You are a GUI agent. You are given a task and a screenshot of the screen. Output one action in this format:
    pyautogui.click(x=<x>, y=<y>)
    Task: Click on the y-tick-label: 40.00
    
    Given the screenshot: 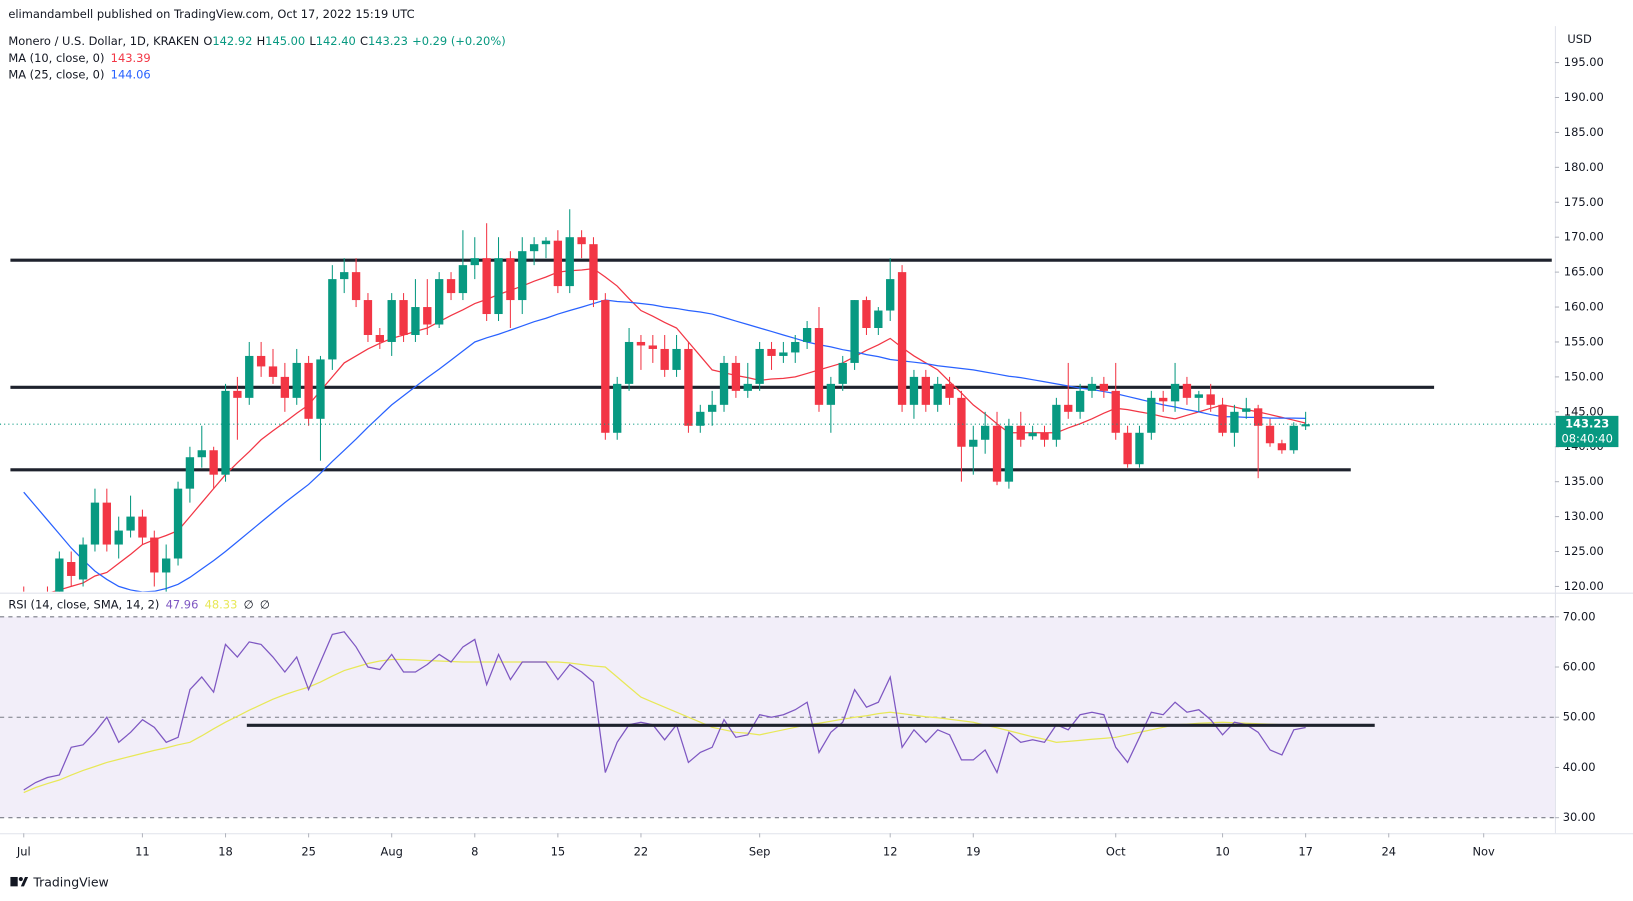 What is the action you would take?
    pyautogui.click(x=1579, y=767)
    